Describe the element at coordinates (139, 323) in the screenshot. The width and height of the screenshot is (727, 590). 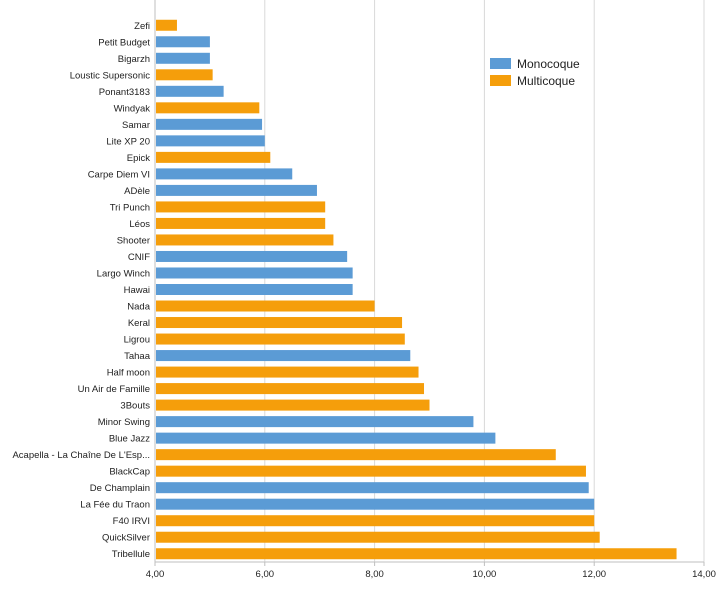
I see `category-label: Keral` at that location.